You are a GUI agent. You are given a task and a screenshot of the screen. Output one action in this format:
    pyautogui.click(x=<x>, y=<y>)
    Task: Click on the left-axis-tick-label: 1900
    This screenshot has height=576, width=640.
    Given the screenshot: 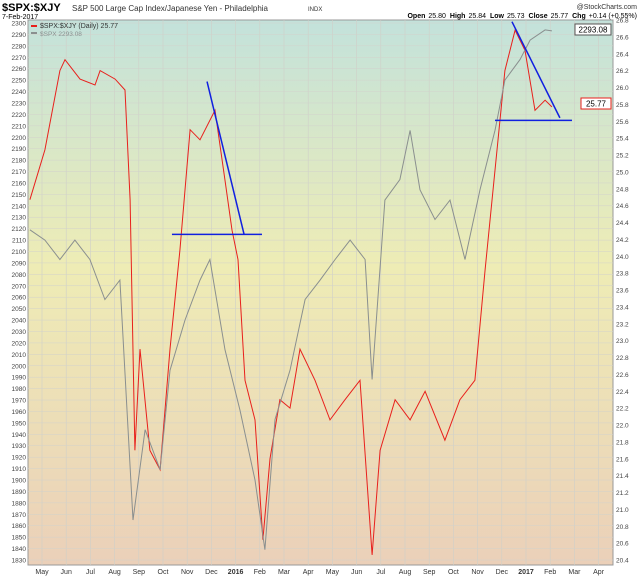 What is the action you would take?
    pyautogui.click(x=19, y=481)
    